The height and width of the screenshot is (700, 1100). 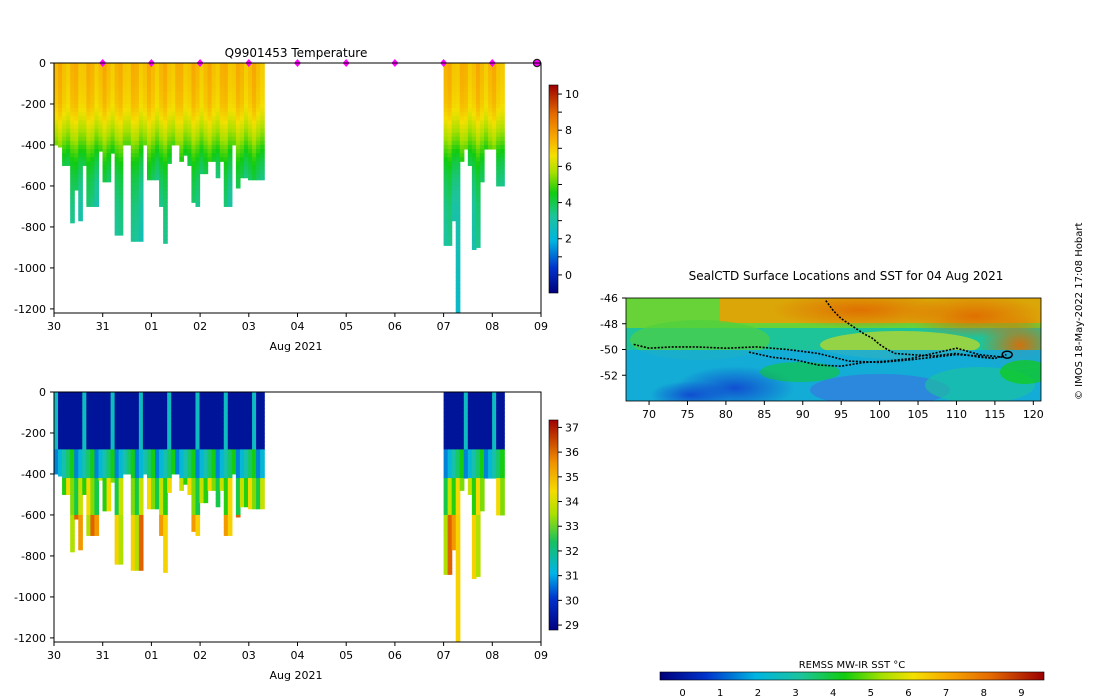 What do you see at coordinates (609, 298) in the screenshot?
I see `y-tick-label: -46` at bounding box center [609, 298].